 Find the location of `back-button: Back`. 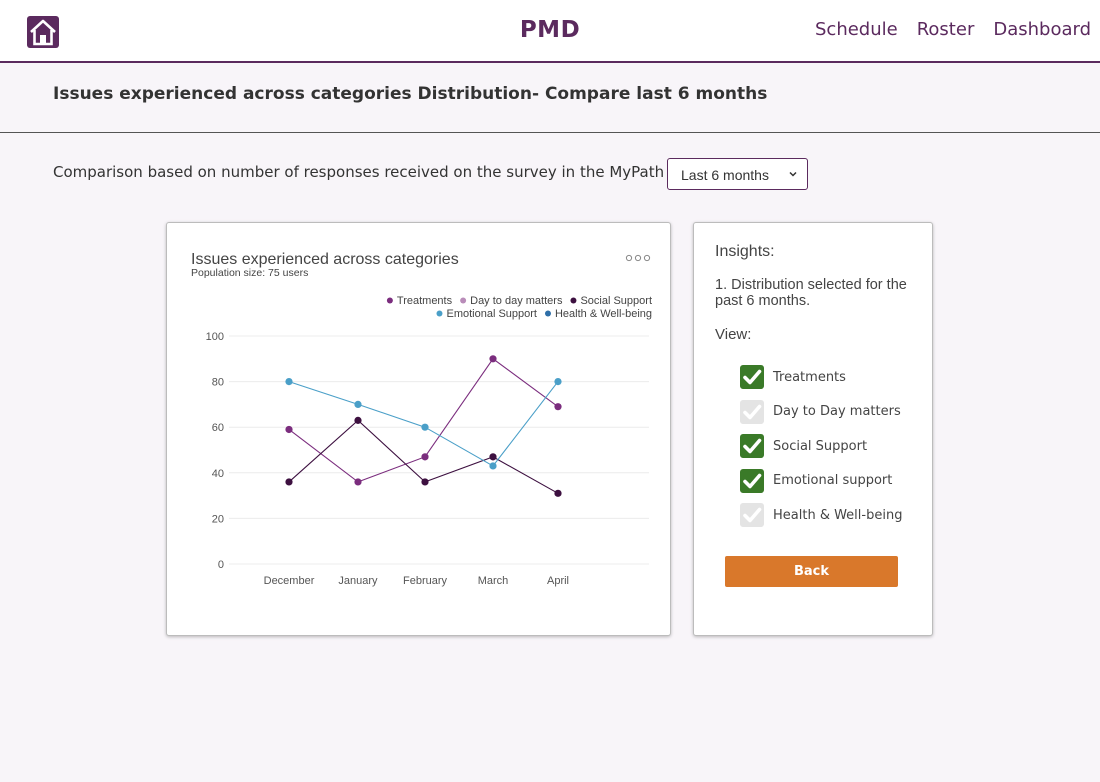

back-button: Back is located at coordinates (811, 571).